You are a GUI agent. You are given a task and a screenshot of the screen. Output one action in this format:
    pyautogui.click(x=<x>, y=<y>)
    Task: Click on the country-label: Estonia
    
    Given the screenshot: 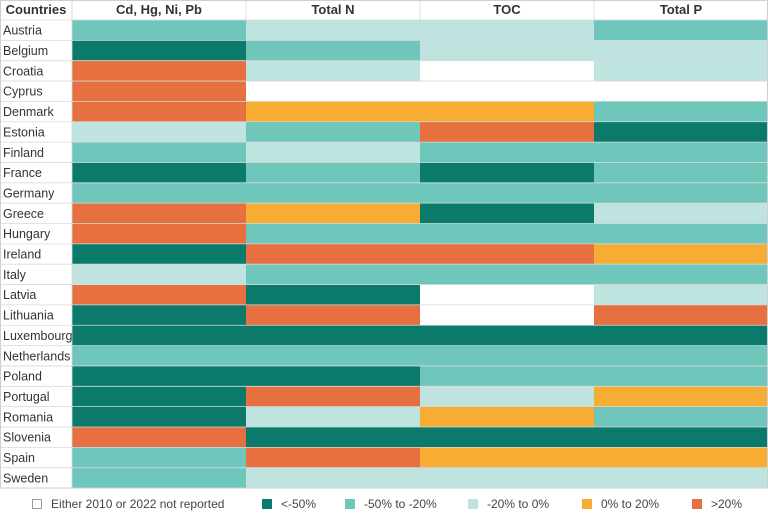 What is the action you would take?
    pyautogui.click(x=24, y=132)
    